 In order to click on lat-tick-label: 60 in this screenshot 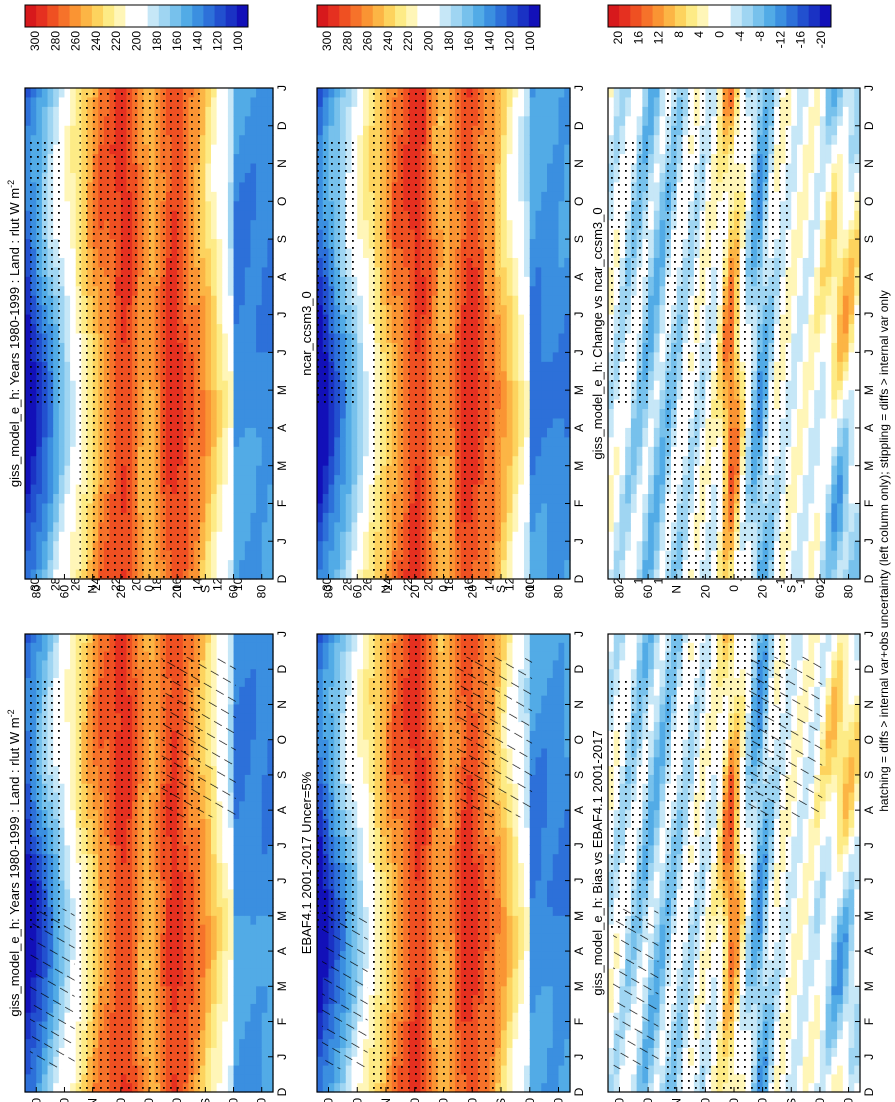, I will do `click(64, 1100)`.